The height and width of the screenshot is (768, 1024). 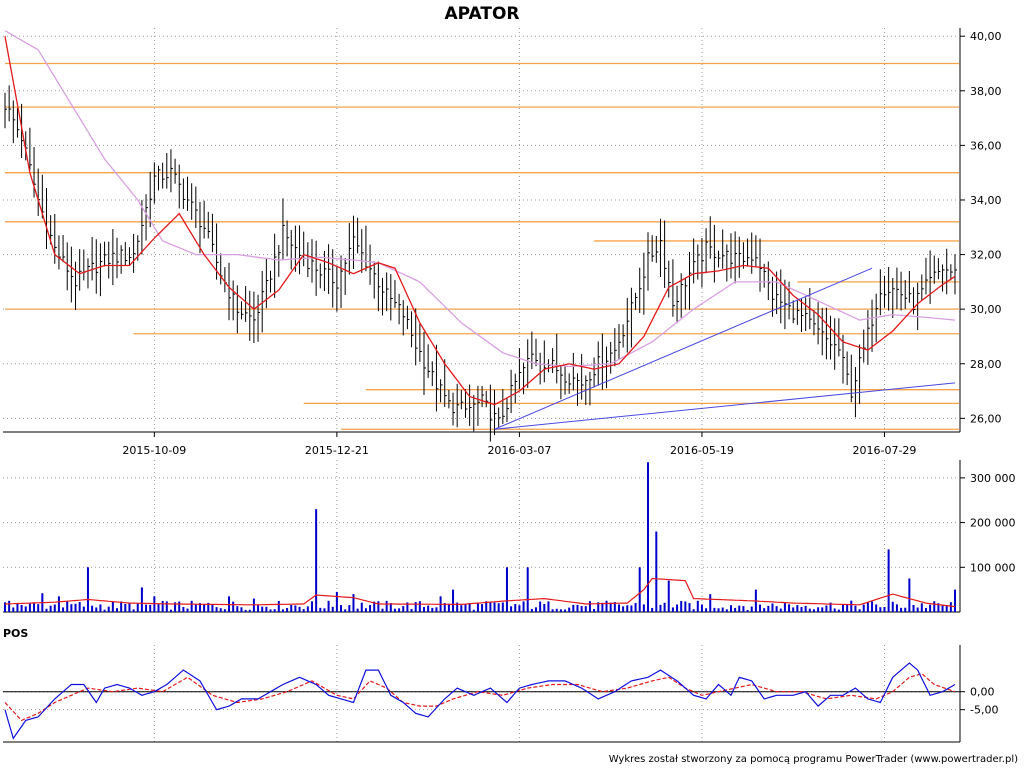 What do you see at coordinates (993, 478) in the screenshot?
I see `volume-ytick-label-2: 300 000` at bounding box center [993, 478].